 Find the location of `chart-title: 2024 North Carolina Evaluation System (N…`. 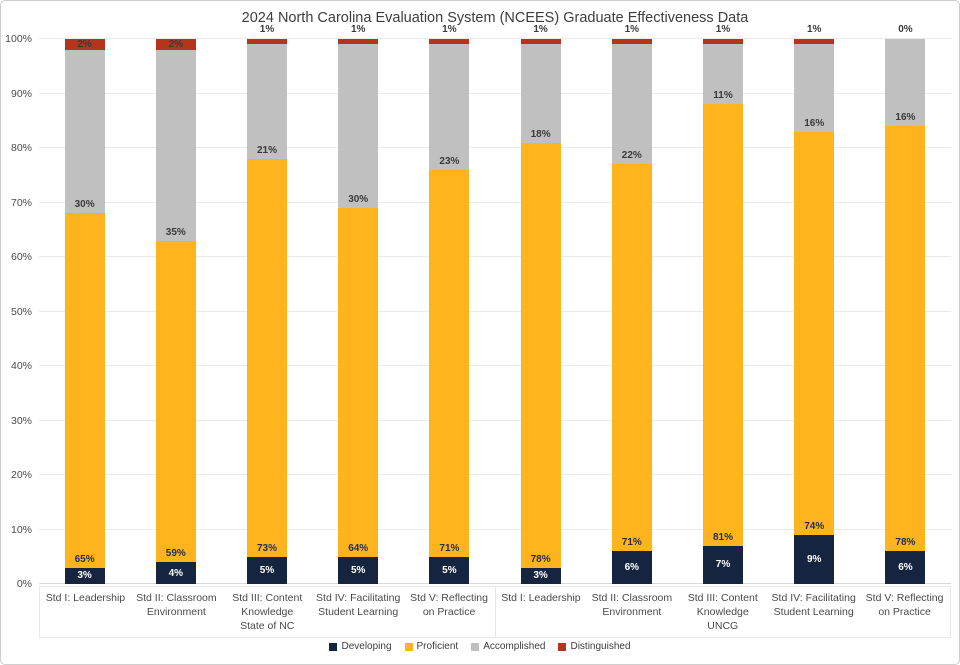

chart-title: 2024 North Carolina Evaluation System (N… is located at coordinates (495, 18).